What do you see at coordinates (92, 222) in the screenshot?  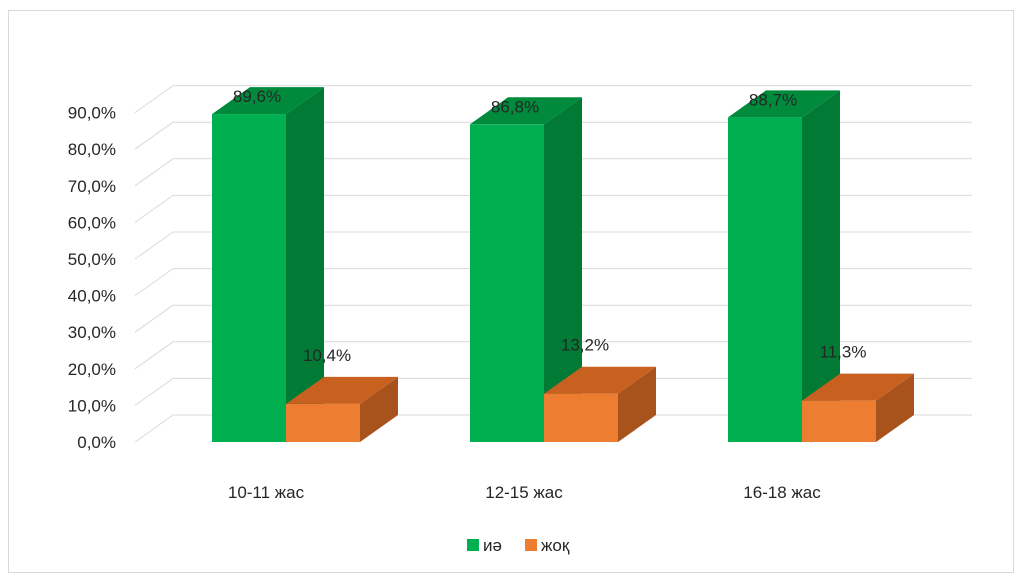 I see `y-tick-label: 60,0%` at bounding box center [92, 222].